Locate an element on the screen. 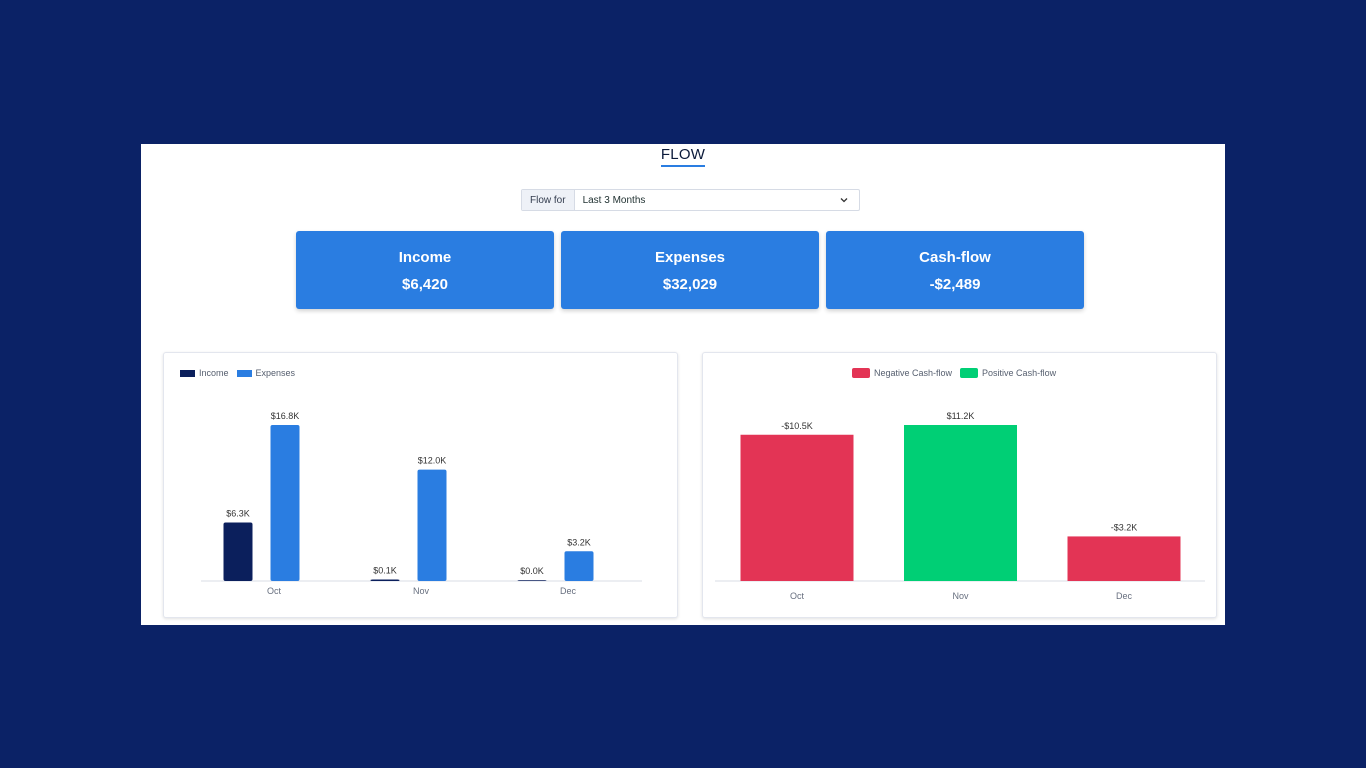  expenses-card-label: Expenses is located at coordinates (690, 257).